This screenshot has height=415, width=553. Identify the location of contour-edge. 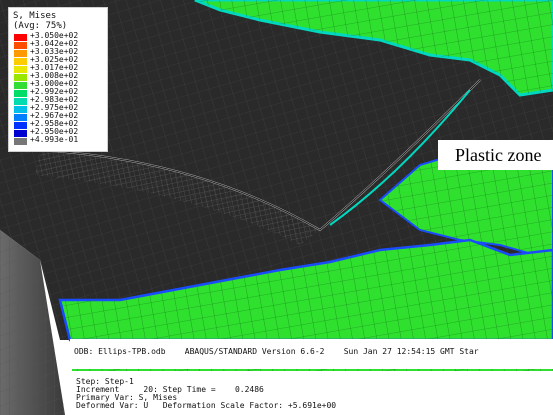
(400, 157).